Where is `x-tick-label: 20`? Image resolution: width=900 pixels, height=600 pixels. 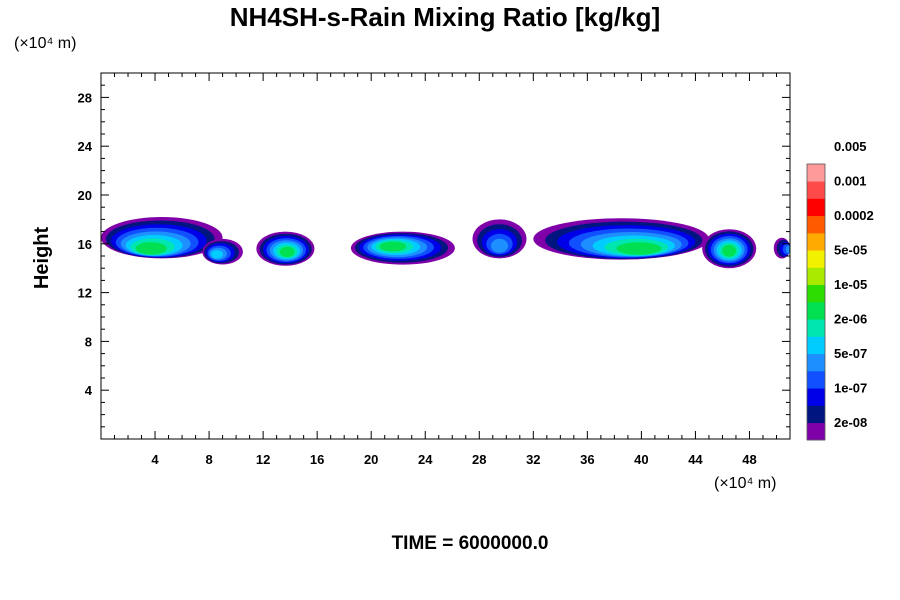
x-tick-label: 20 is located at coordinates (371, 459).